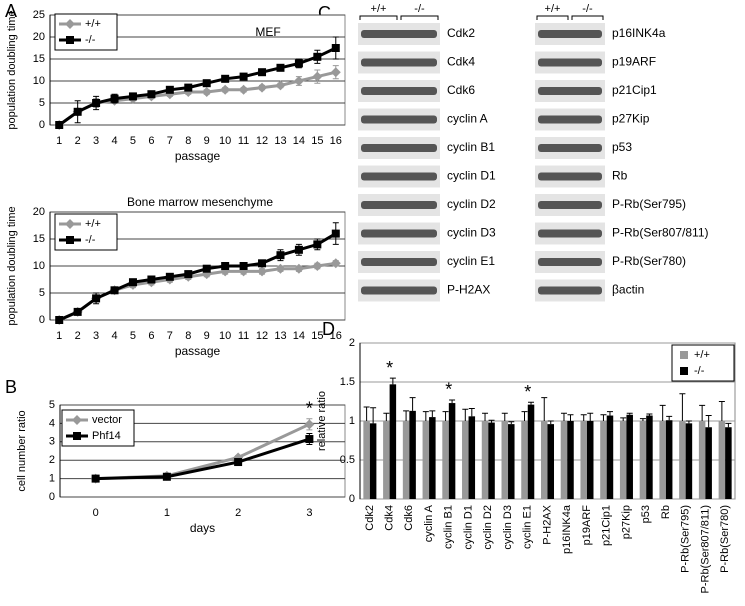  What do you see at coordinates (622, 147) in the screenshot?
I see `blot-label: p53` at bounding box center [622, 147].